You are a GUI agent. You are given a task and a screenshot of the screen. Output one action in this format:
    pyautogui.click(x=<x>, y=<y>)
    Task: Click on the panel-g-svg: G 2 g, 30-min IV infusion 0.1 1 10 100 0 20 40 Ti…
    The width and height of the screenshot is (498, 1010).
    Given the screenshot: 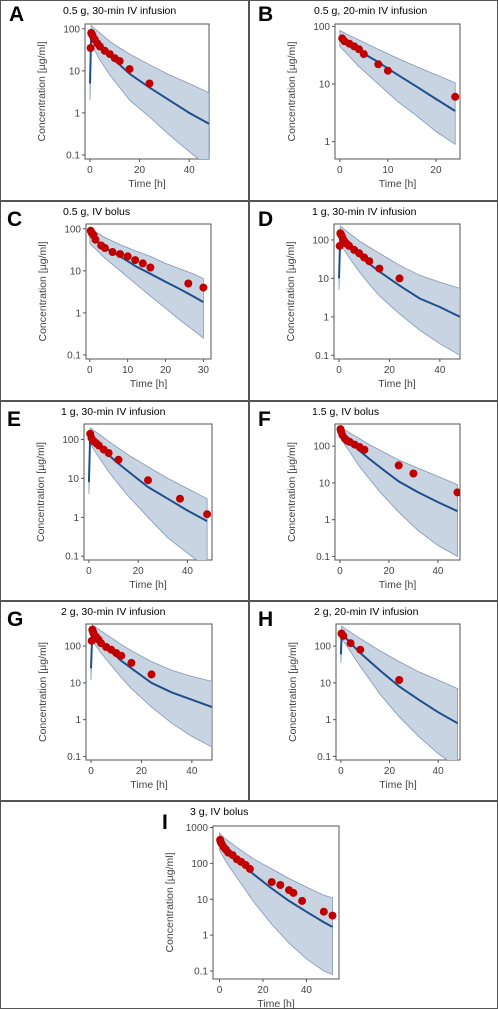 What is the action you would take?
    pyautogui.click(x=110, y=698)
    